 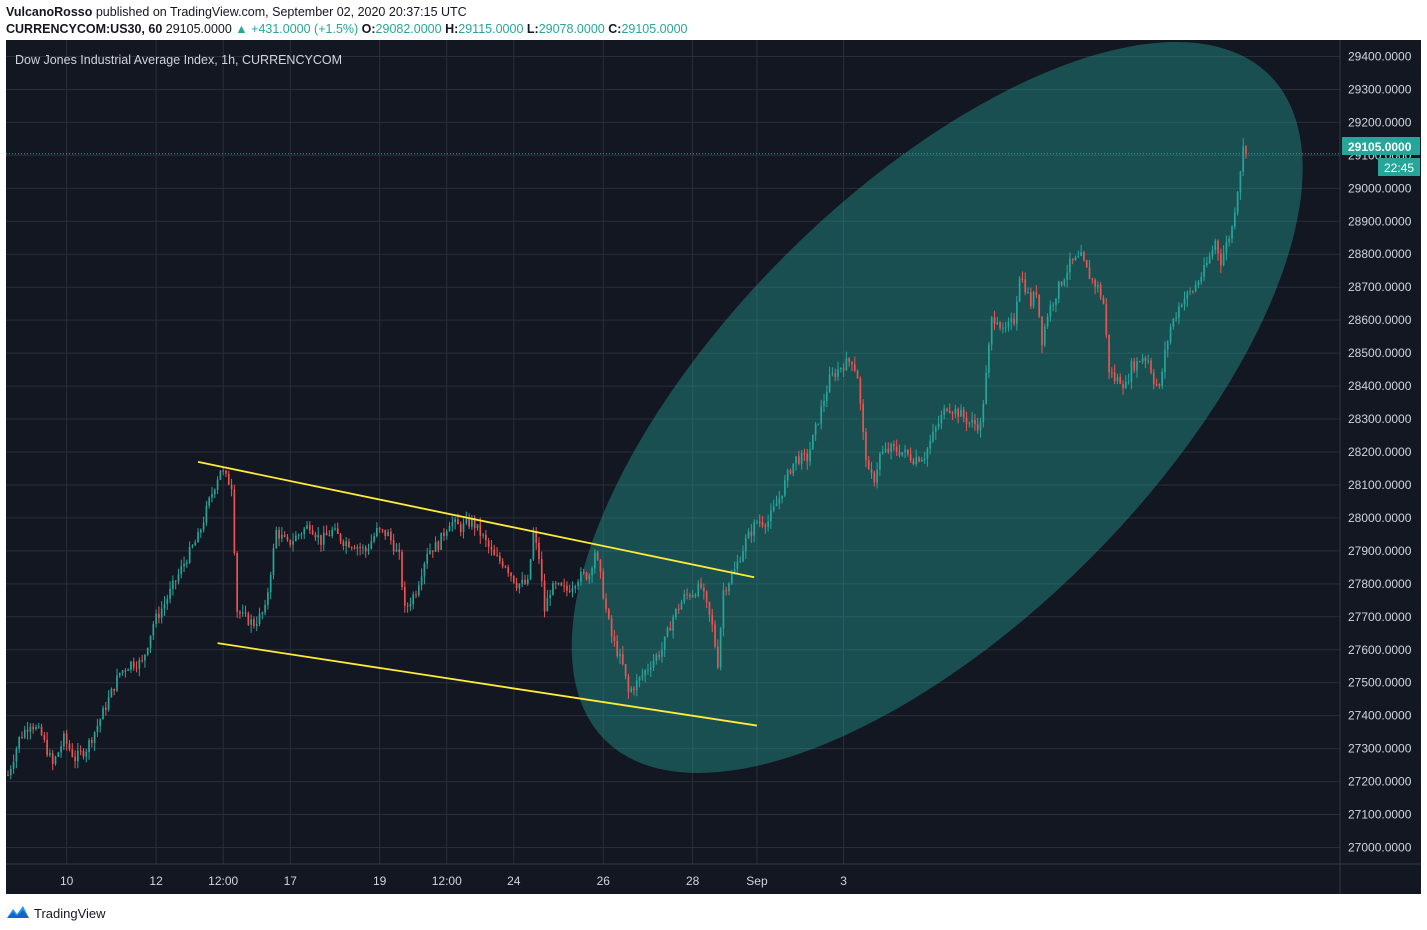 What do you see at coordinates (476, 520) in the screenshot?
I see `channel-upper-line` at bounding box center [476, 520].